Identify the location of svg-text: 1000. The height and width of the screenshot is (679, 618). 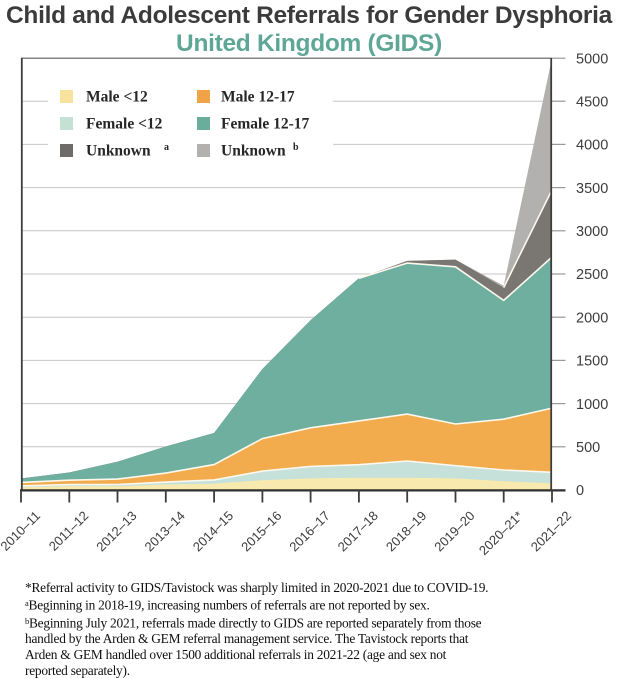
(592, 405).